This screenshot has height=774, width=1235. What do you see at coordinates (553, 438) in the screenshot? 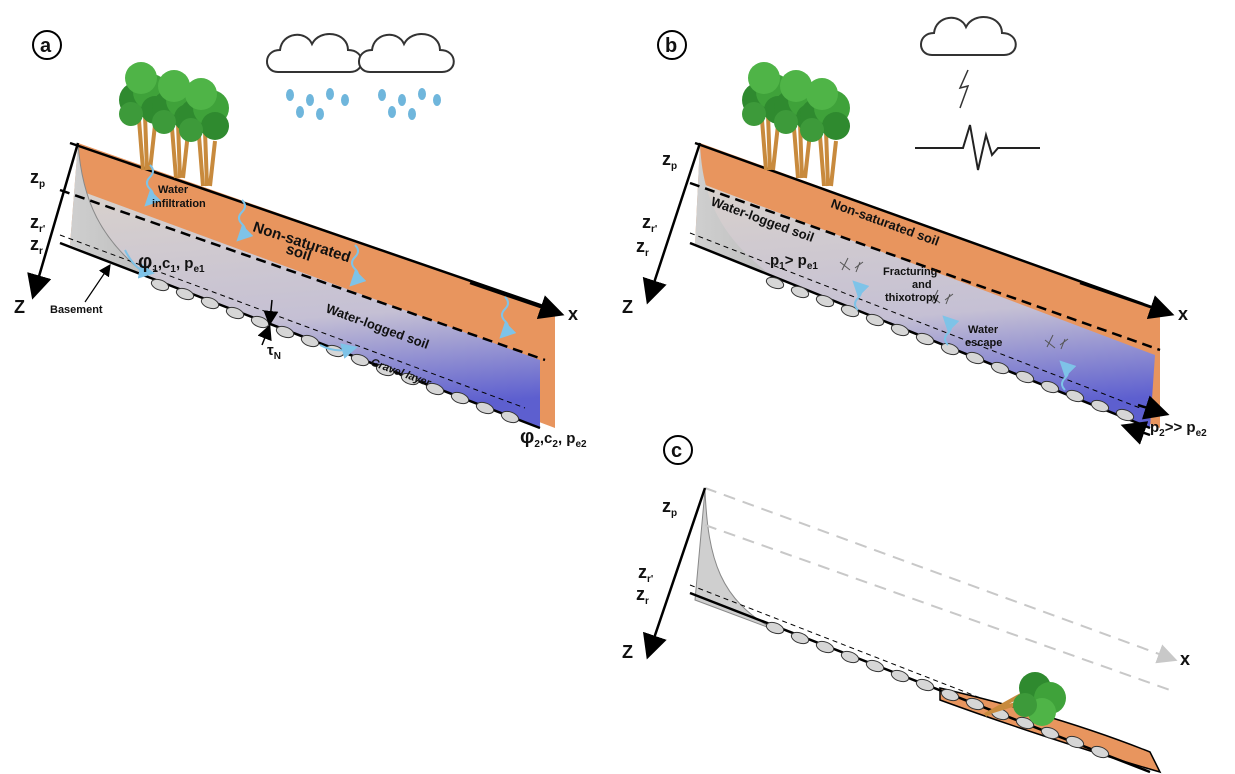
I see `phi2-c2-pe2-label: φ2,c2, pe2` at bounding box center [553, 438].